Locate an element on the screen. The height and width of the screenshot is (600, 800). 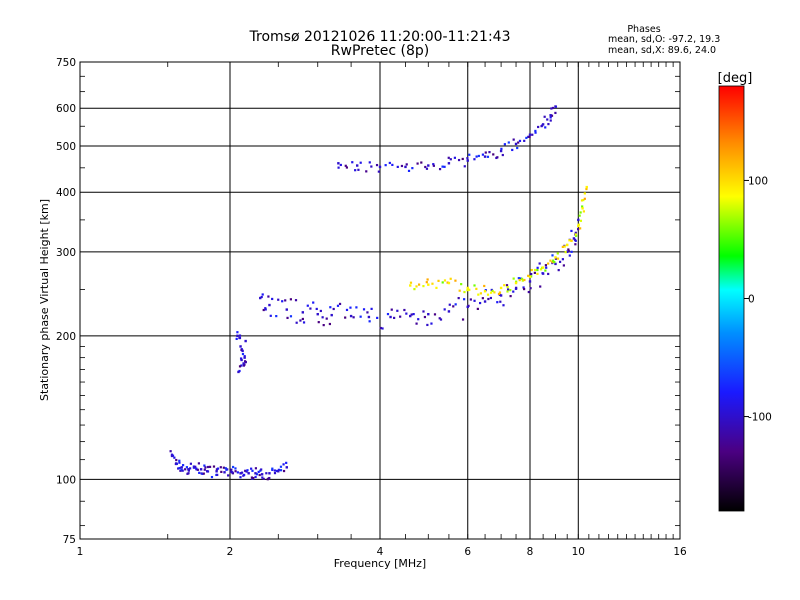
stats-title: Phases is located at coordinates (643, 29).